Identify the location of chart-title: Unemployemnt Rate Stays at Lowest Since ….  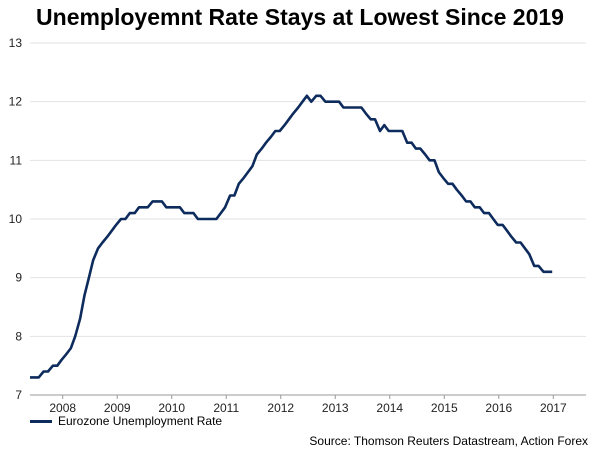
(300, 17).